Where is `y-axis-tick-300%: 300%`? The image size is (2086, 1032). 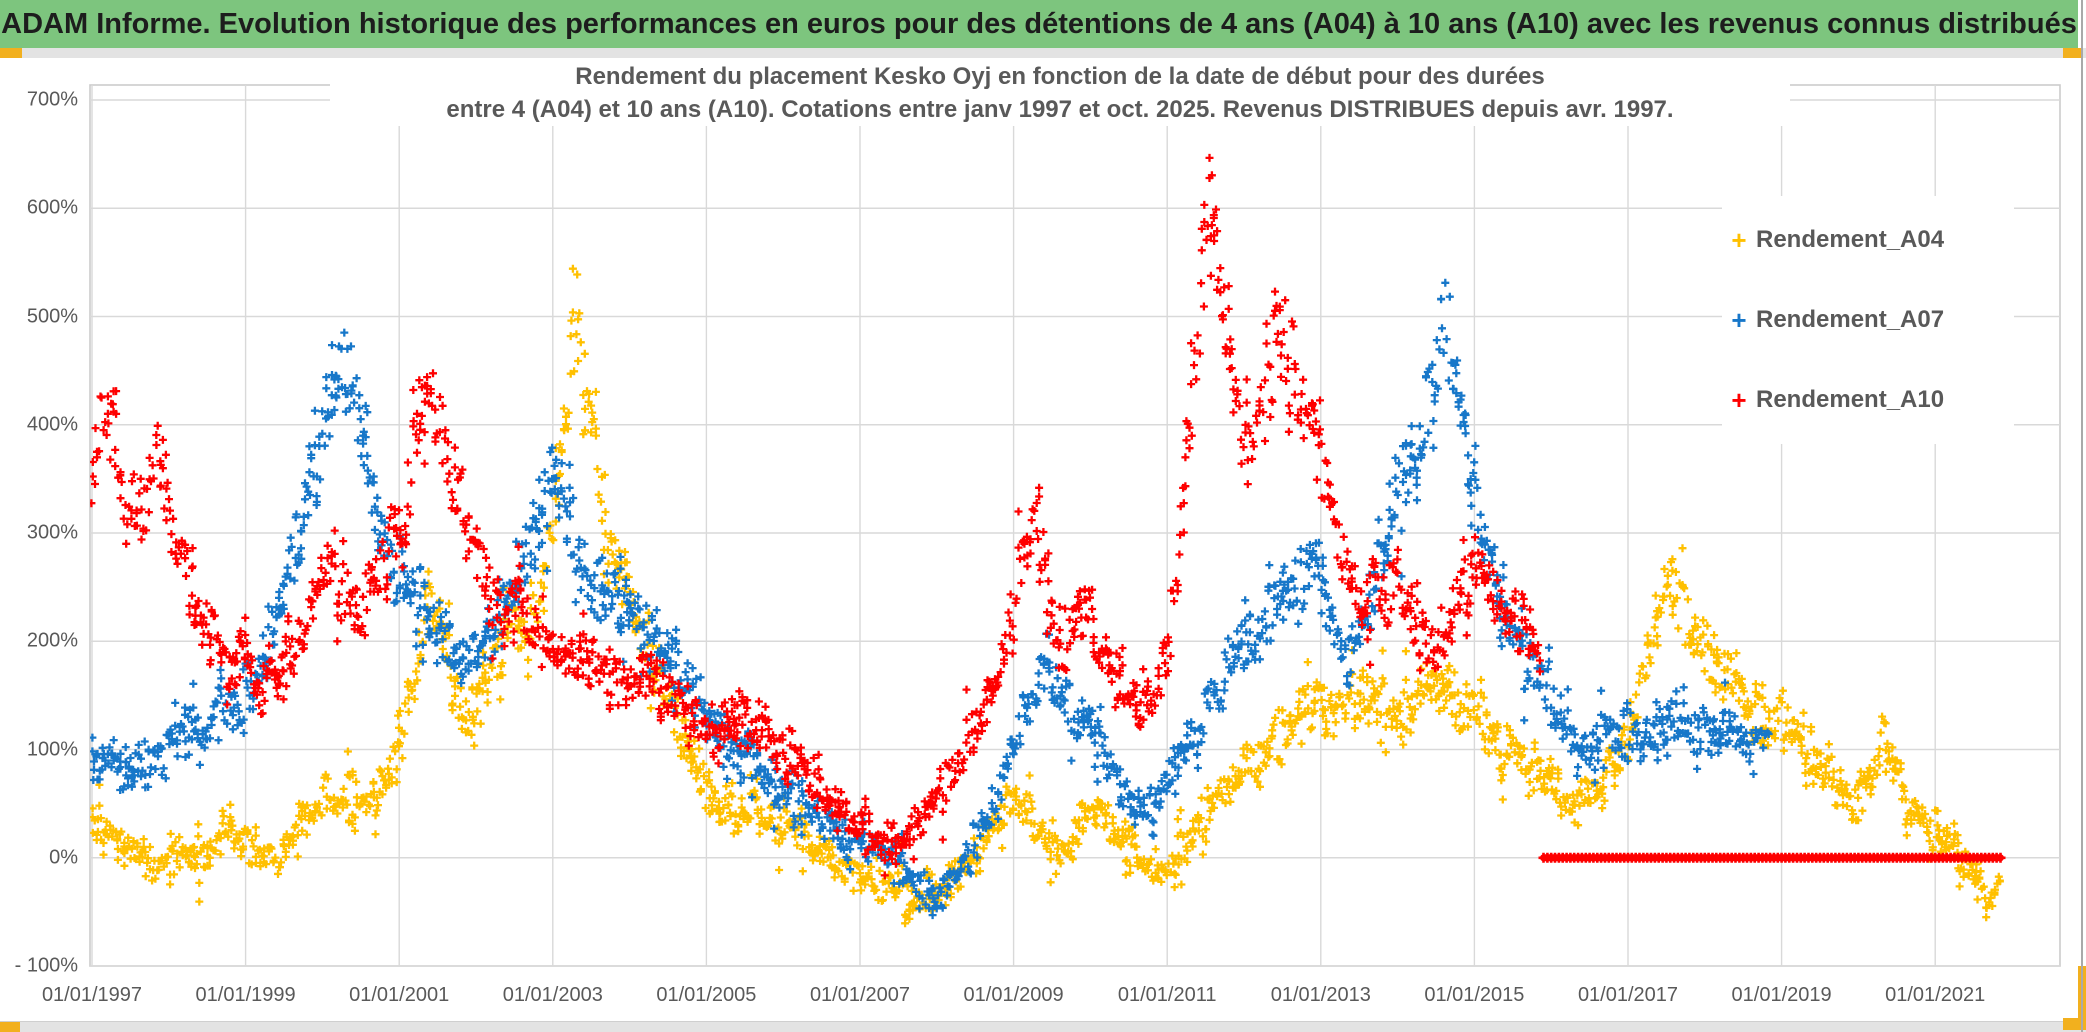
y-axis-tick-300%: 300% is located at coordinates (52, 532).